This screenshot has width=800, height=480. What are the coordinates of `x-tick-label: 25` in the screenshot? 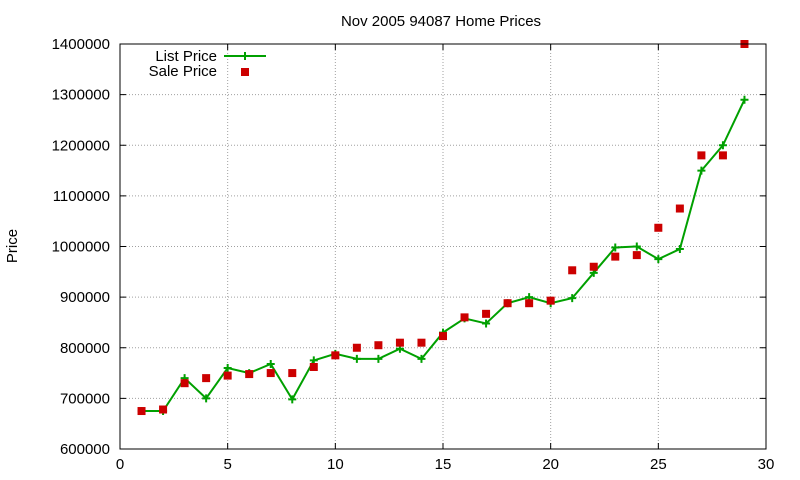 It's located at (658, 464).